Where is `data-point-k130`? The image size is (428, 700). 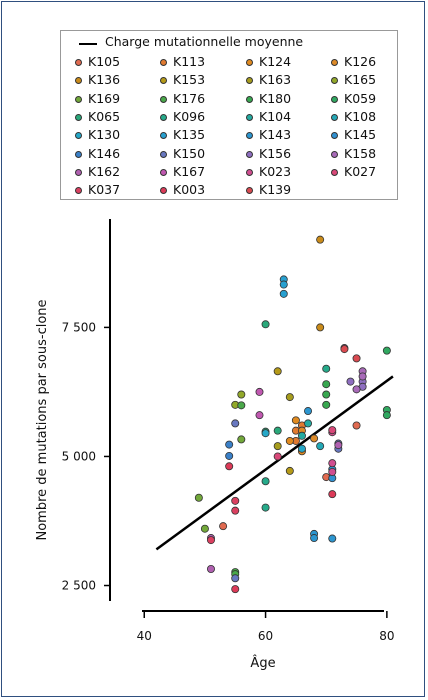
data-point-k130 is located at coordinates (265, 433).